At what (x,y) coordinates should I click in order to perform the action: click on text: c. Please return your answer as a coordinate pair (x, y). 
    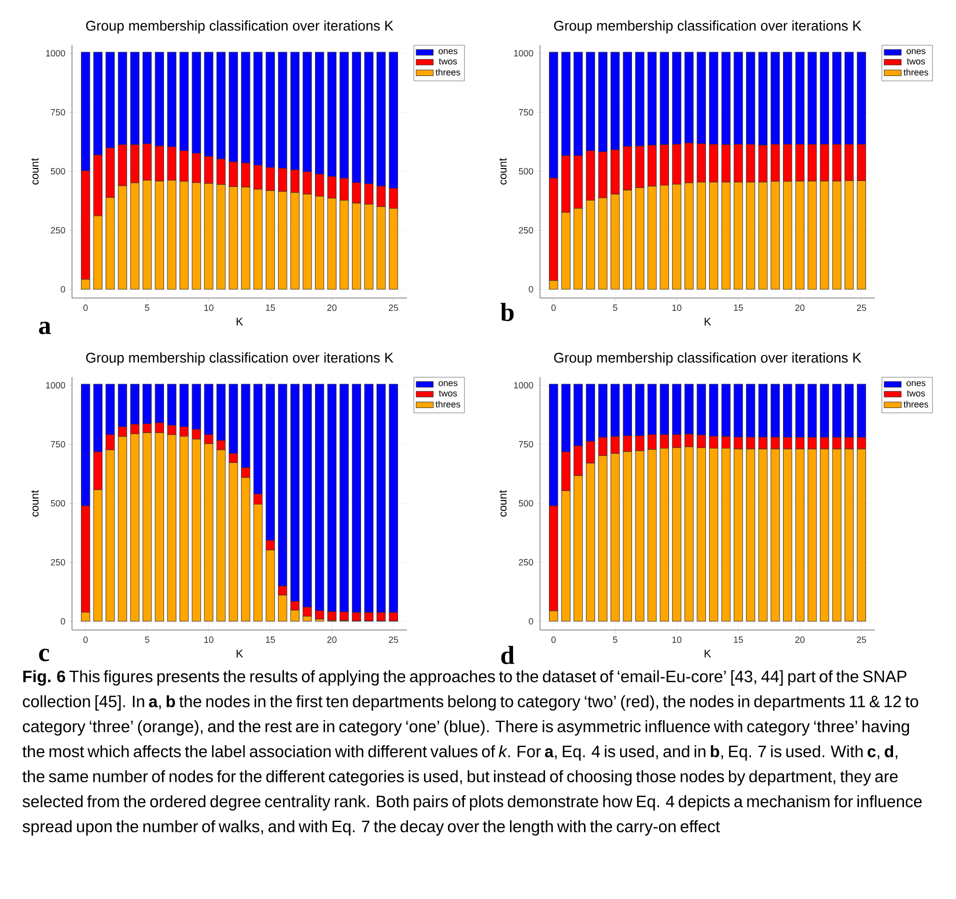
    Looking at the image, I should click on (44, 655).